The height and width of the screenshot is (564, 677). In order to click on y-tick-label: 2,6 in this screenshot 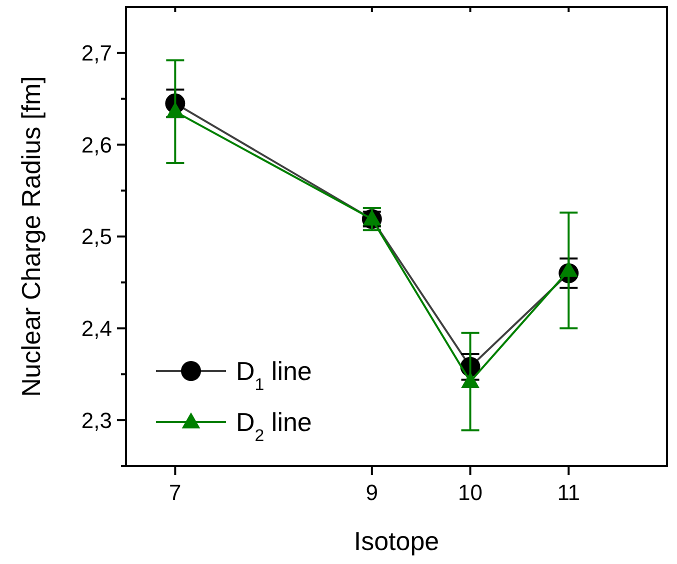, I will do `click(96, 145)`.